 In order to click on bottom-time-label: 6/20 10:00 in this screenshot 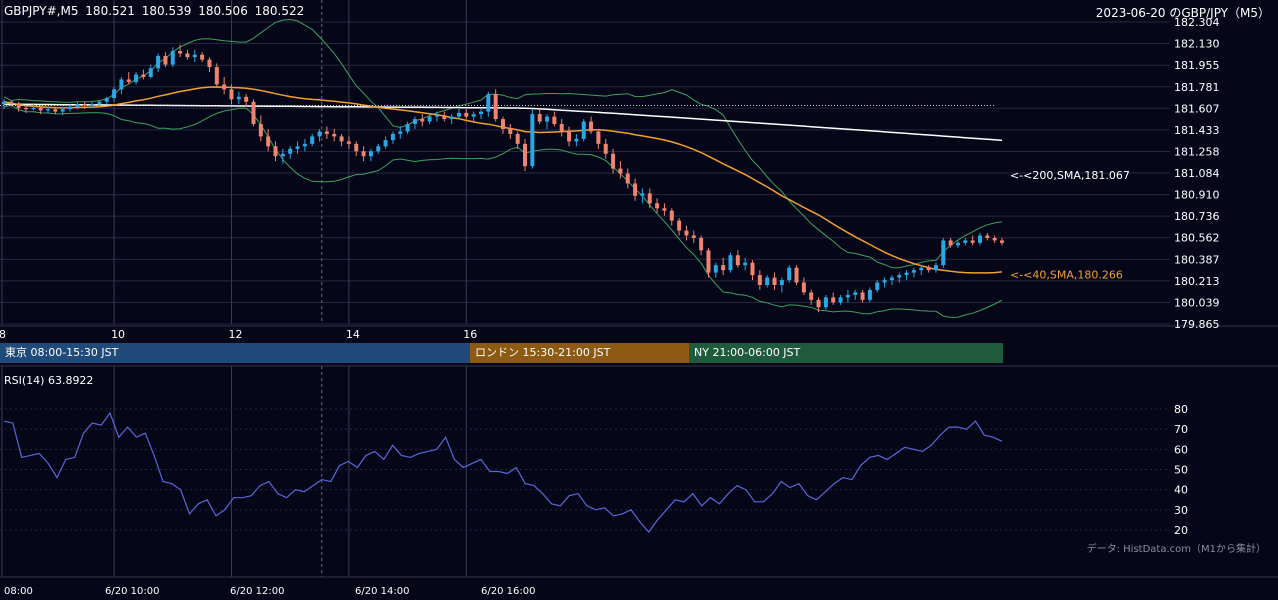, I will do `click(132, 591)`.